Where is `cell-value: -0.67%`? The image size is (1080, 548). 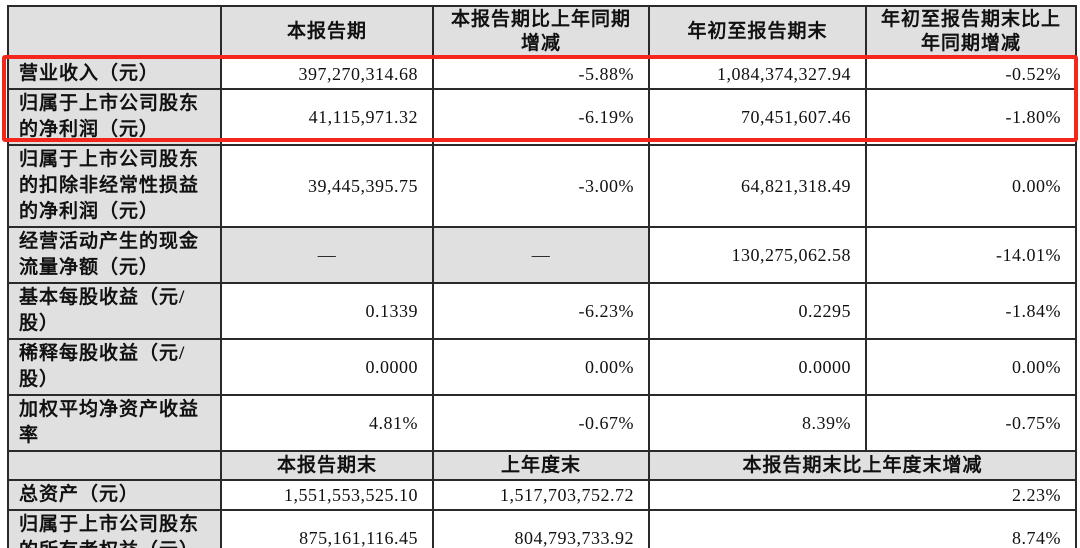
cell-value: -0.67% is located at coordinates (541, 423).